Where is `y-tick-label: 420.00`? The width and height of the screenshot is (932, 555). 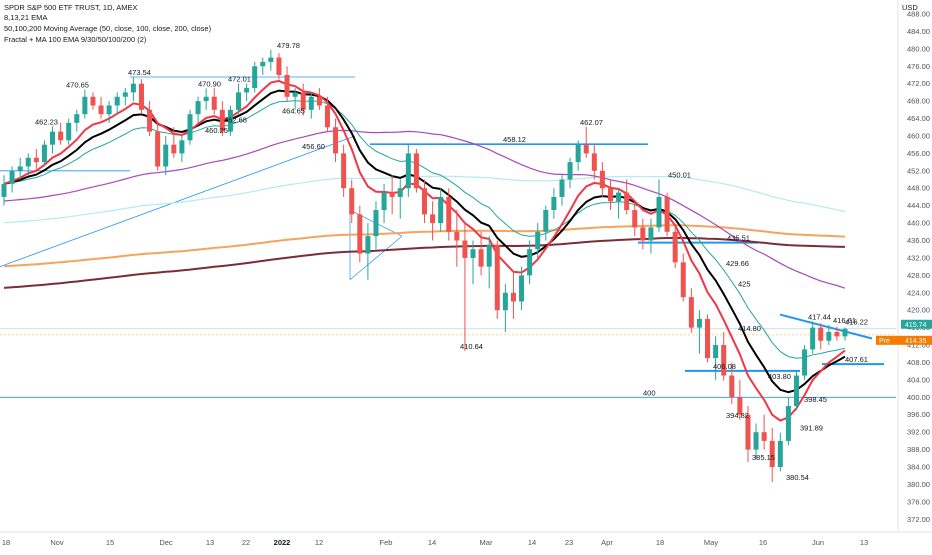 y-tick-label: 420.00 is located at coordinates (918, 310).